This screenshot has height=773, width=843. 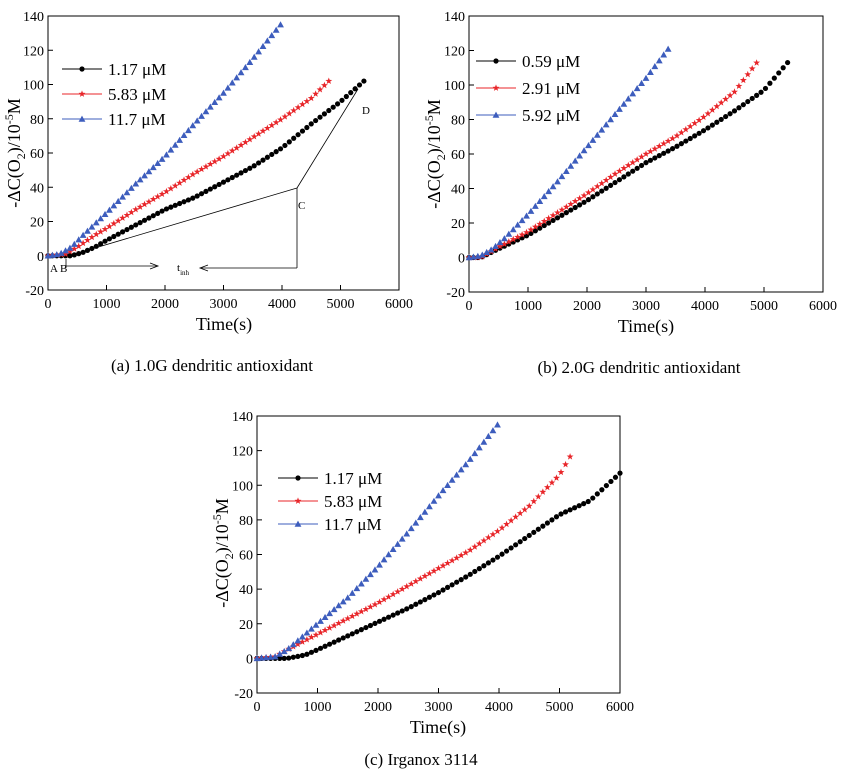 I want to click on panel-a-legend: 1.17 μM 5.83 μM 11.7 μM, so click(x=114, y=94).